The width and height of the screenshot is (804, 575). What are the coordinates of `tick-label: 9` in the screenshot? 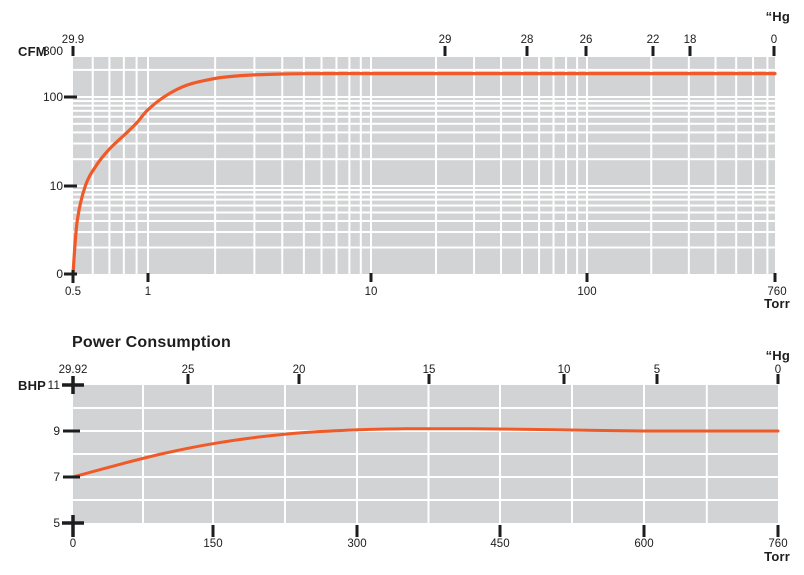 It's located at (56, 431).